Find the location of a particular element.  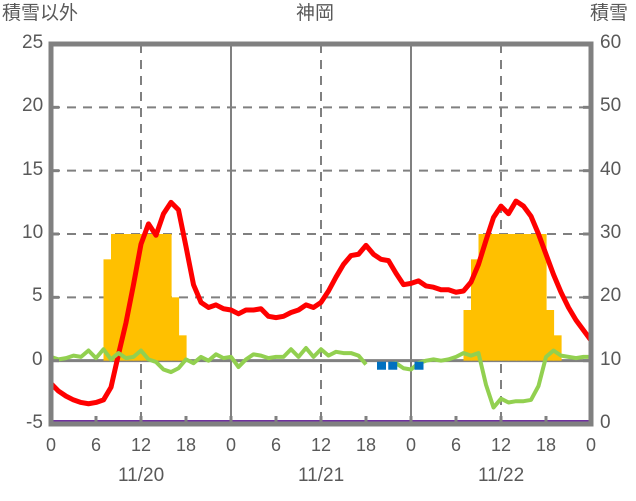

left-tick-label: 0 is located at coordinates (37, 359).